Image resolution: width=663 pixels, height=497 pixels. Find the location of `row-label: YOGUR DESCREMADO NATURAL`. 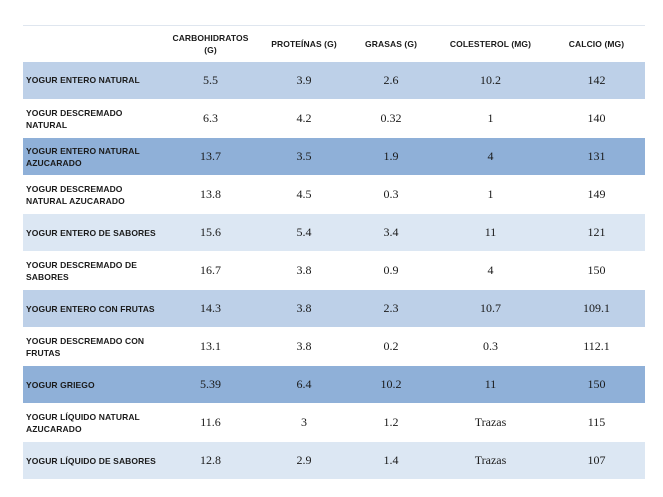

row-label: YOGUR DESCREMADO NATURAL is located at coordinates (92, 118).